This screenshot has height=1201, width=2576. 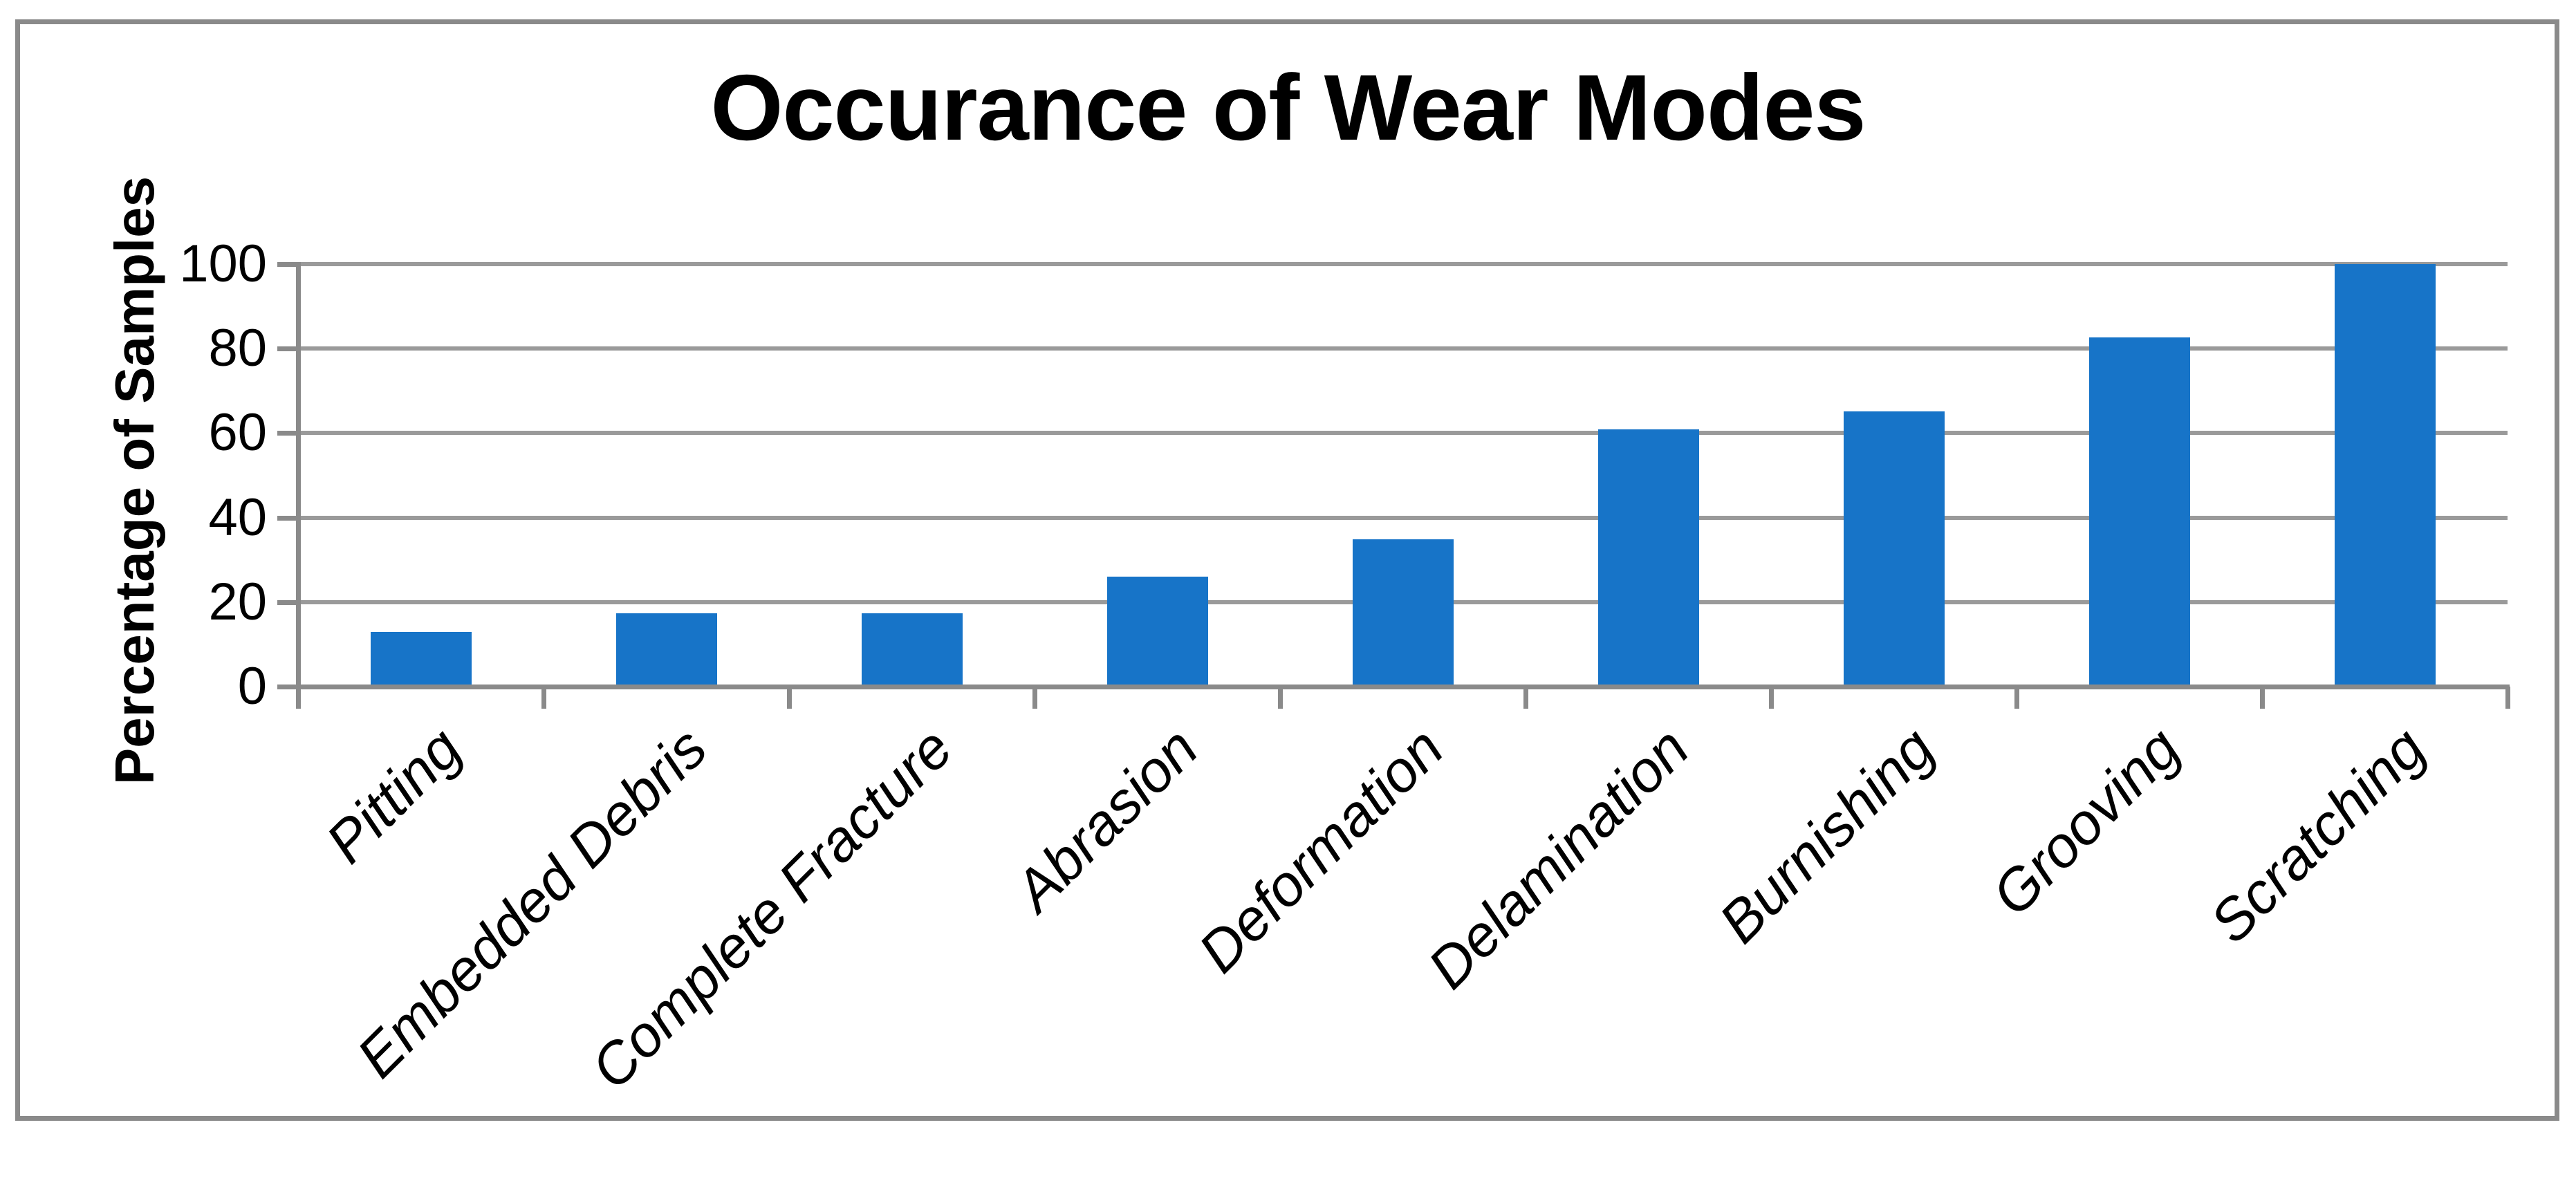 I want to click on y-tick-label: 0, so click(x=252, y=686).